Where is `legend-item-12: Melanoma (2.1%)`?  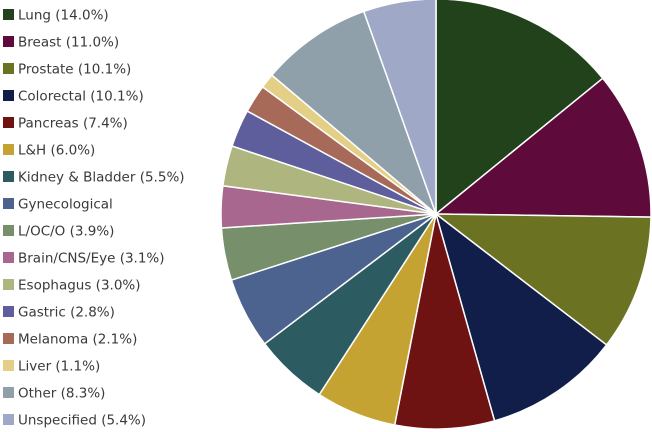
legend-item-12: Melanoma (2.1%) is located at coordinates (70, 340).